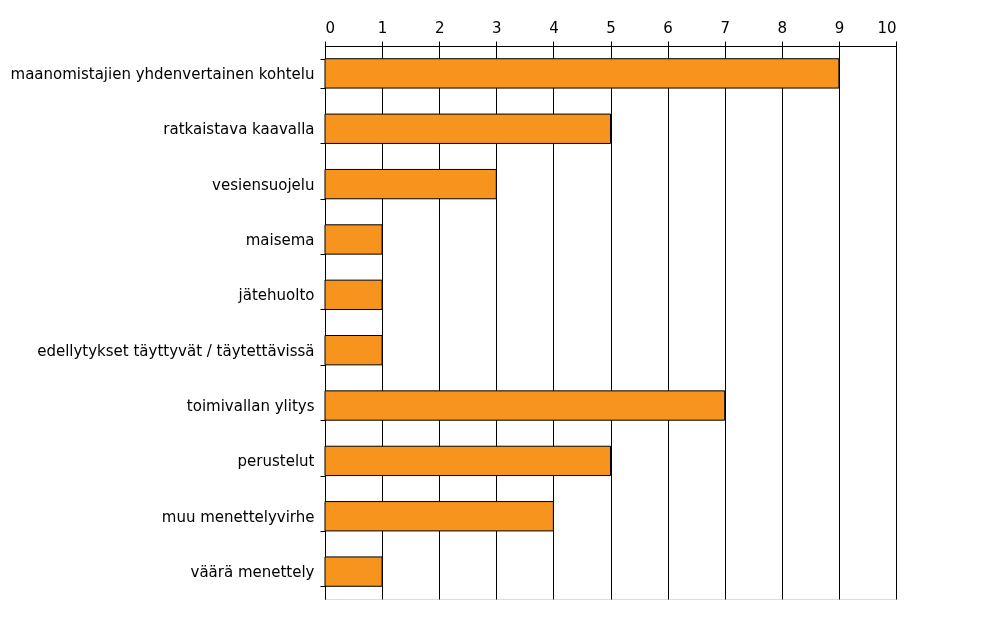 The width and height of the screenshot is (1005, 637). Describe the element at coordinates (276, 295) in the screenshot. I see `y-tick-label: jätehuolto` at that location.